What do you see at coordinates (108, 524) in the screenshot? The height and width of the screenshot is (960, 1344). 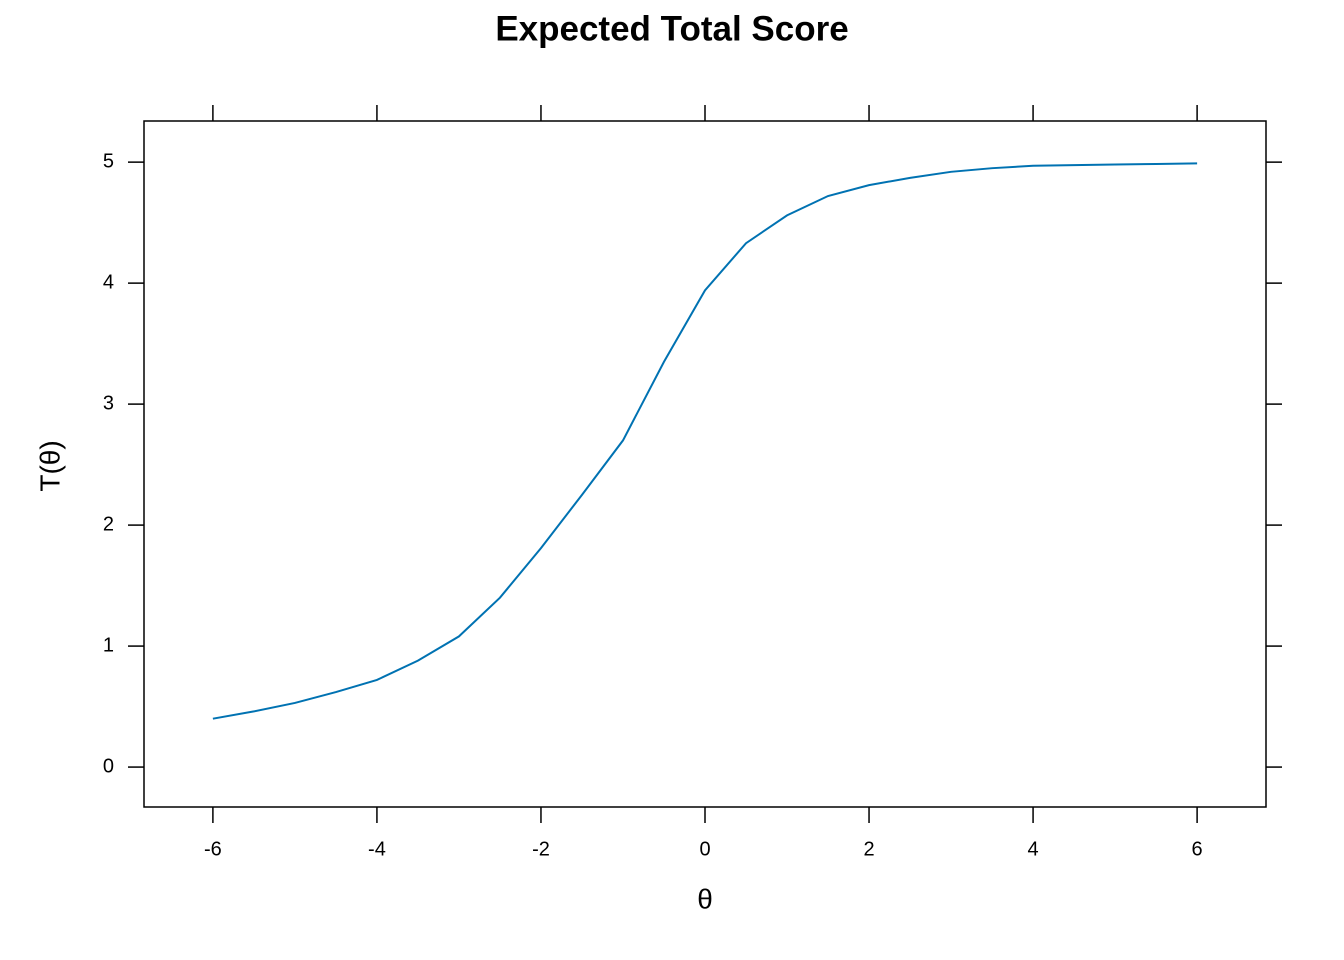 I see `y-tick-label: 2` at bounding box center [108, 524].